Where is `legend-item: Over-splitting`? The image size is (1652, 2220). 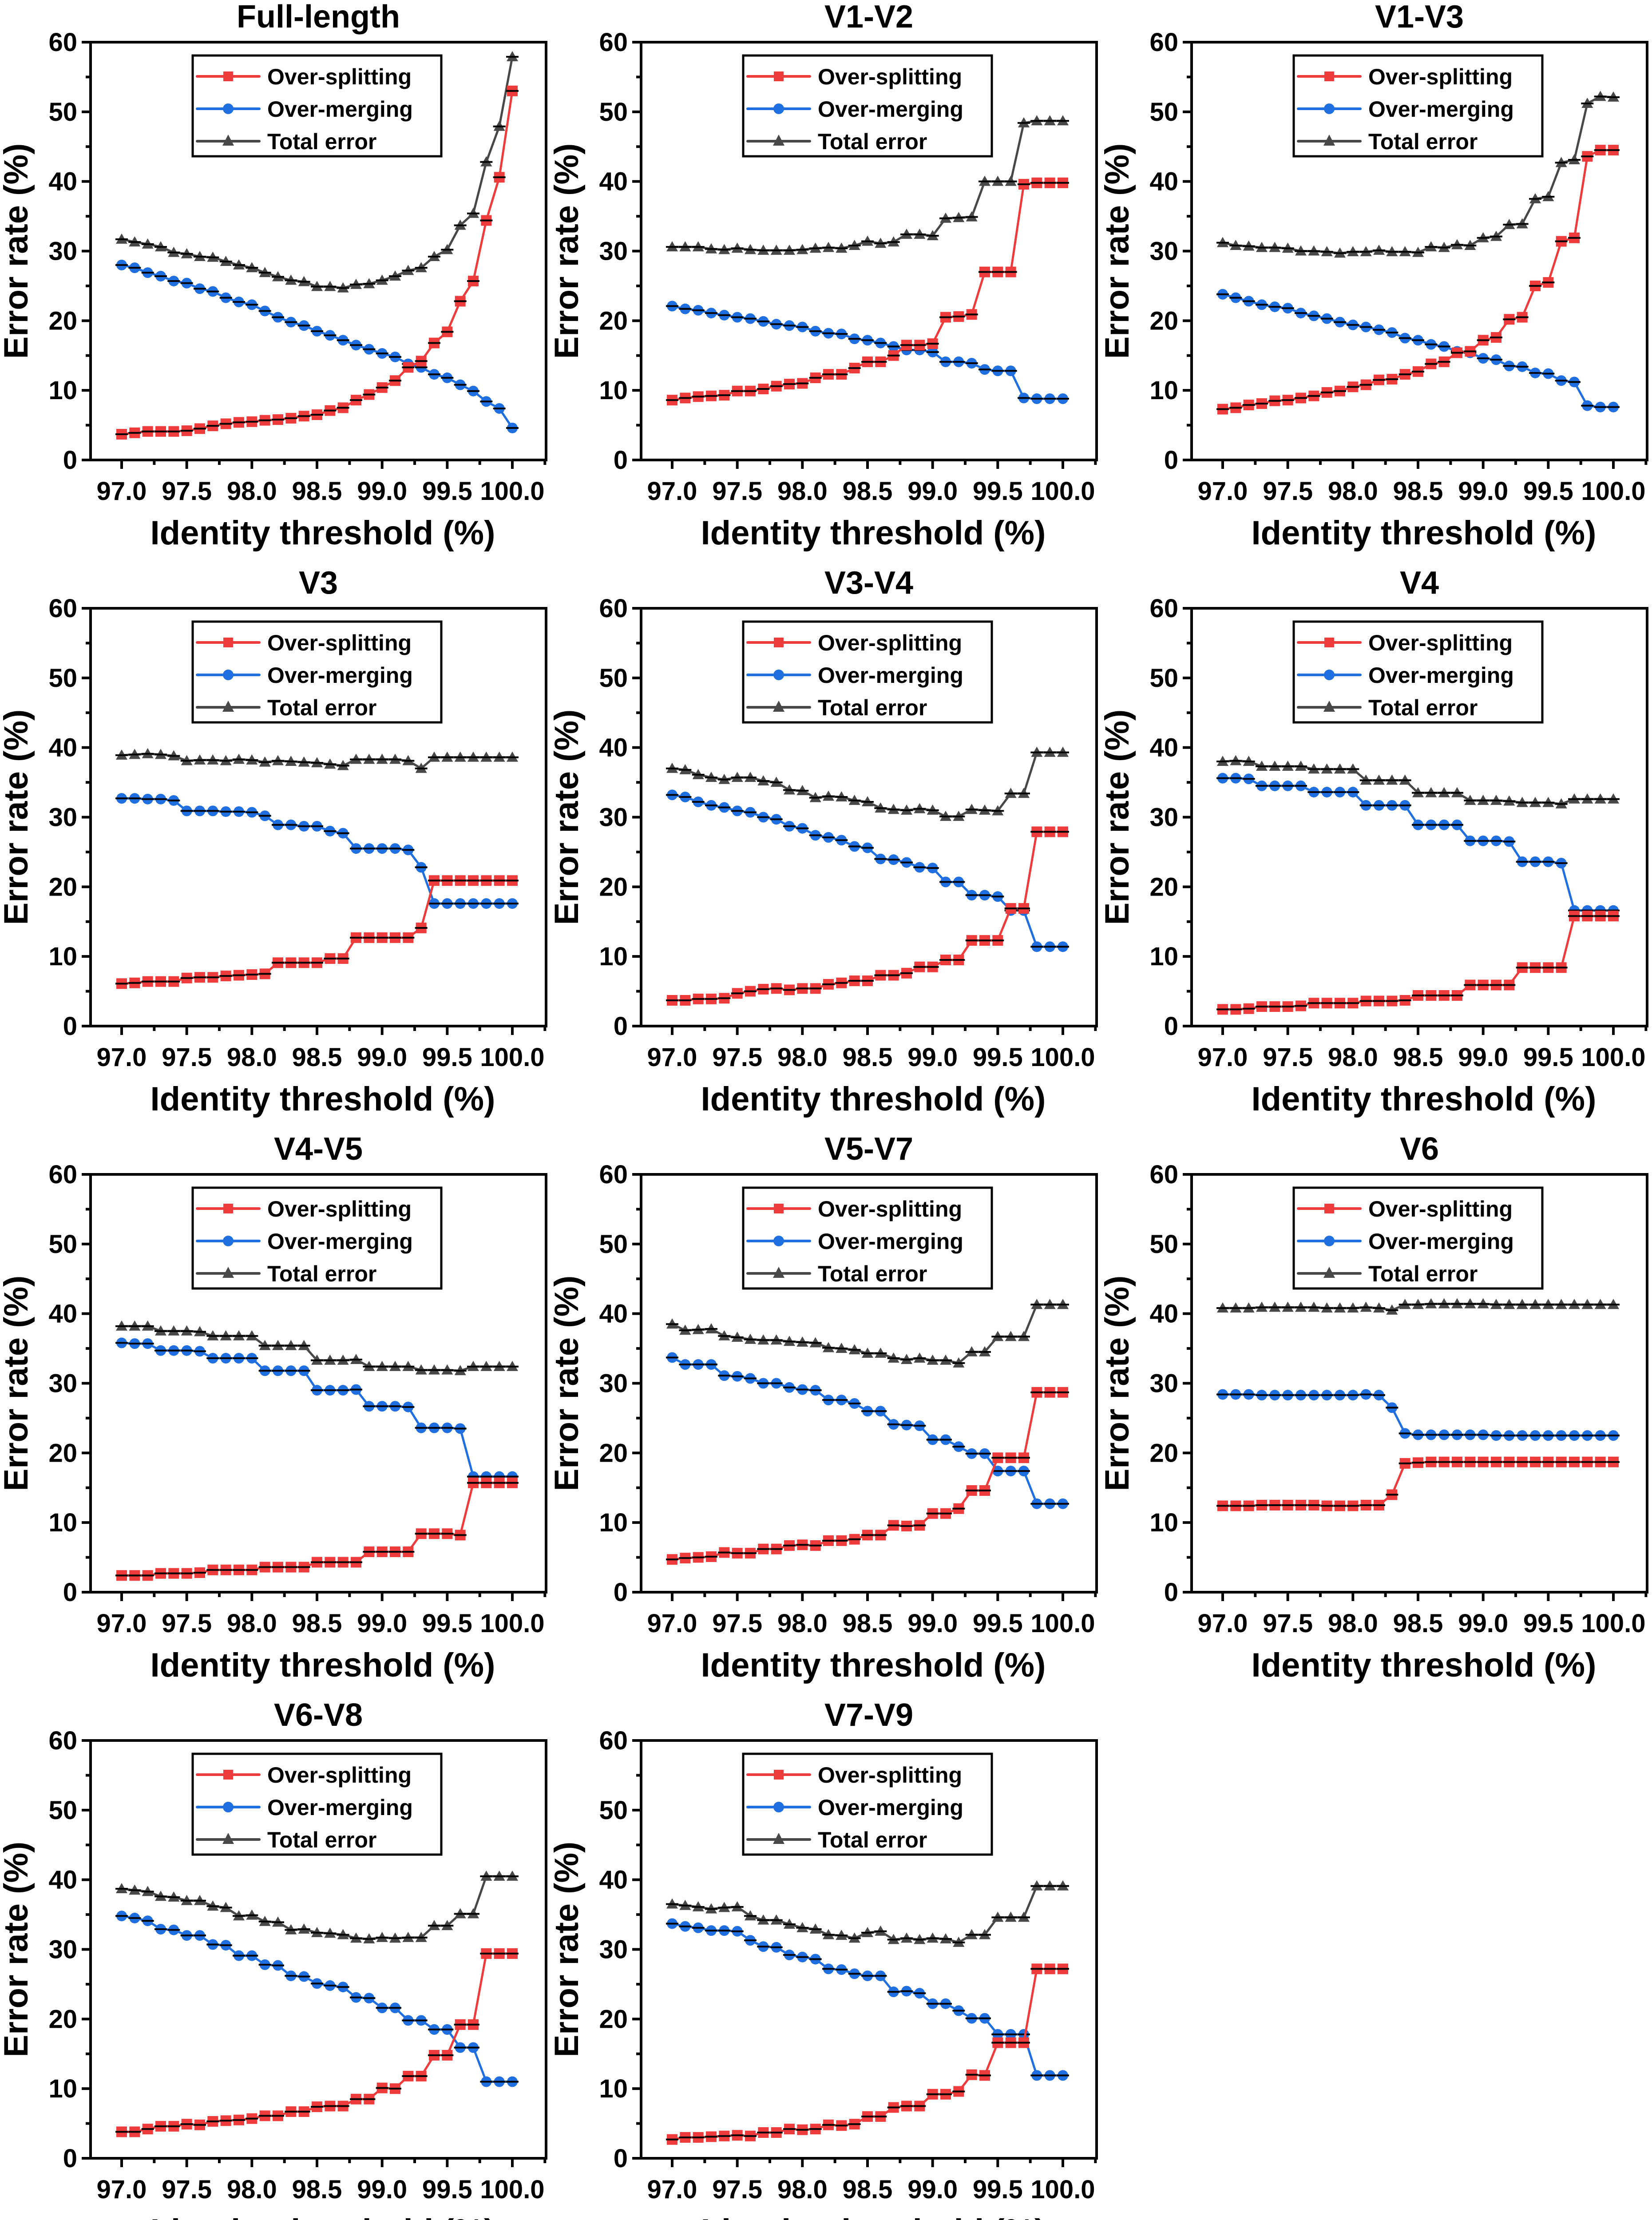
legend-item: Over-splitting is located at coordinates (854, 1209).